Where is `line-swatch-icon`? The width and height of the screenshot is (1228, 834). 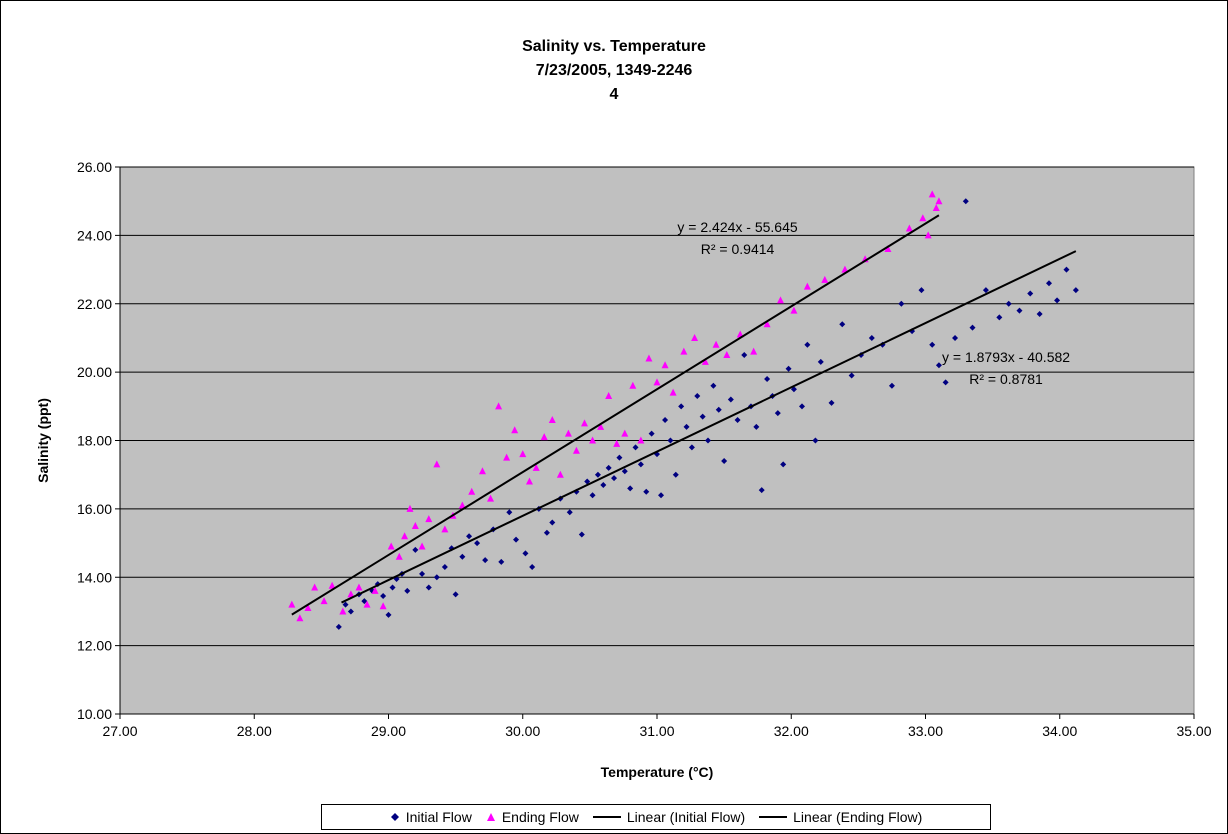
line-swatch-icon is located at coordinates (606, 817).